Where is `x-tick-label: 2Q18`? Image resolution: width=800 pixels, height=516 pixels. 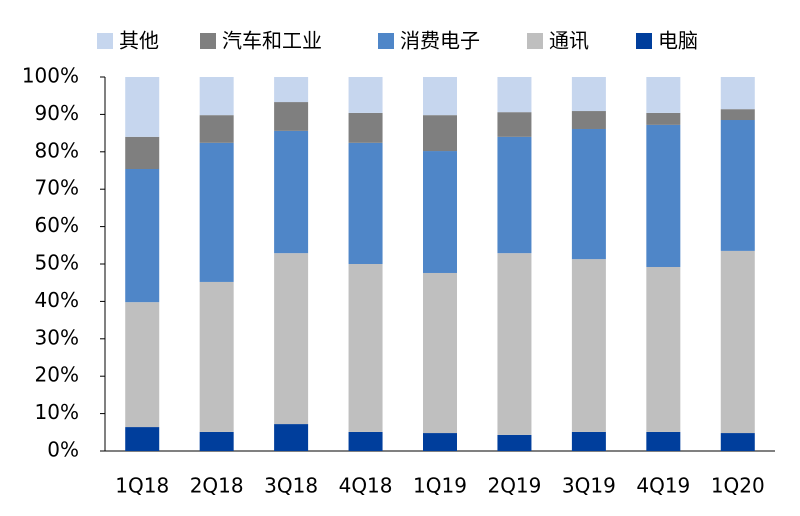
x-tick-label: 2Q18 is located at coordinates (217, 486).